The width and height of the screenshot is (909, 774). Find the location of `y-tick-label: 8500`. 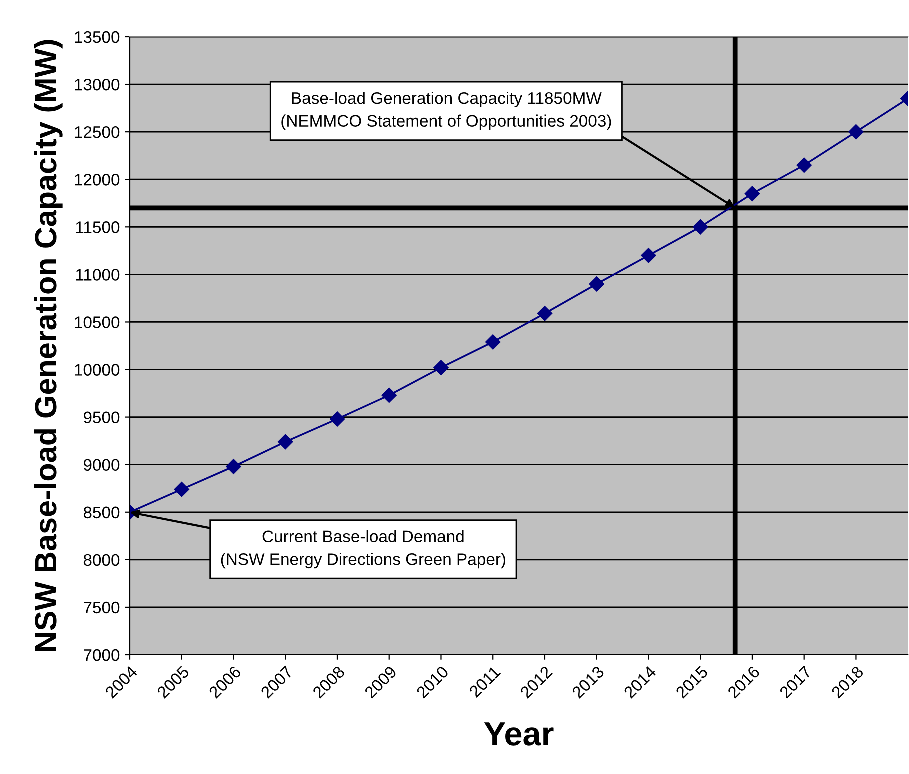

y-tick-label: 8500 is located at coordinates (102, 512).